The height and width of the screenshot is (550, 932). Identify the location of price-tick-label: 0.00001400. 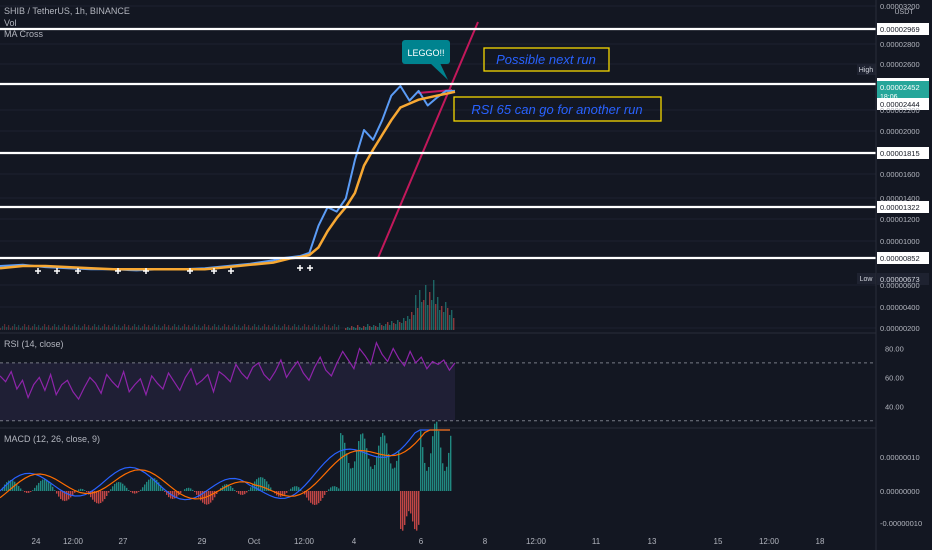
(900, 198).